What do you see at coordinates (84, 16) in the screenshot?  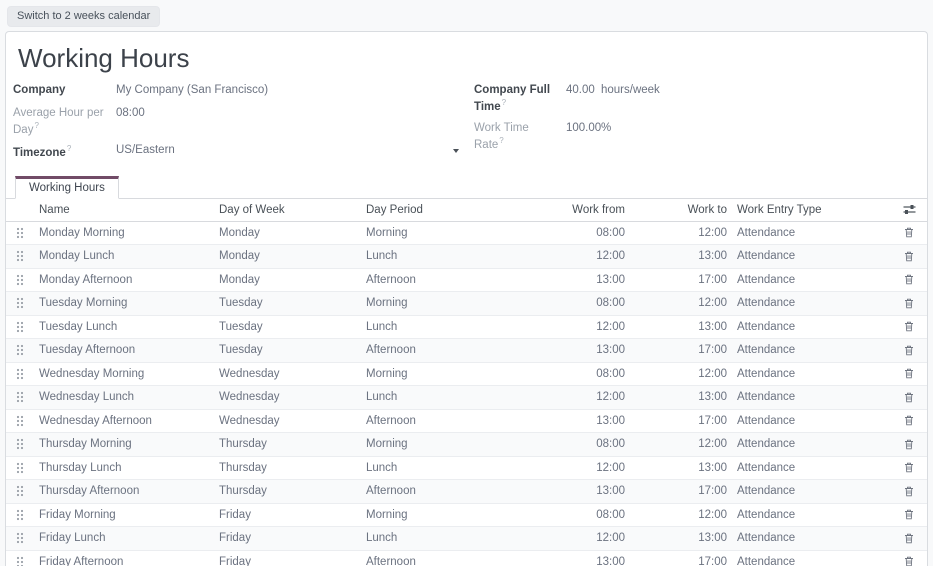 I see `switch-to-2-weeks-calendar-button: Switch to 2 weeks calendar` at bounding box center [84, 16].